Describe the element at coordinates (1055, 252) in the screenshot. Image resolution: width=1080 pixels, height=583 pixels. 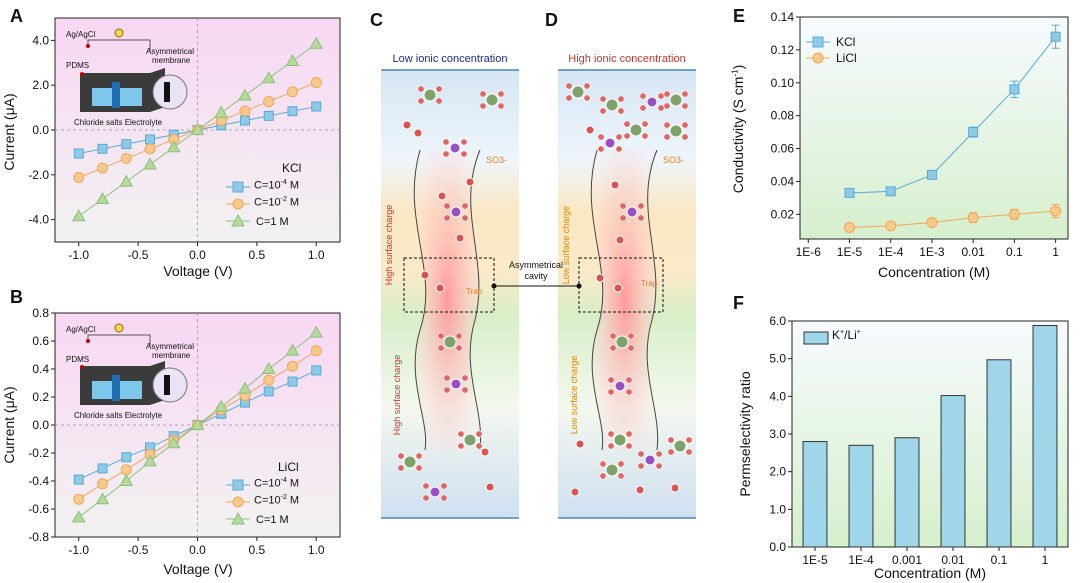
I see `x-tick-label: 1` at that location.